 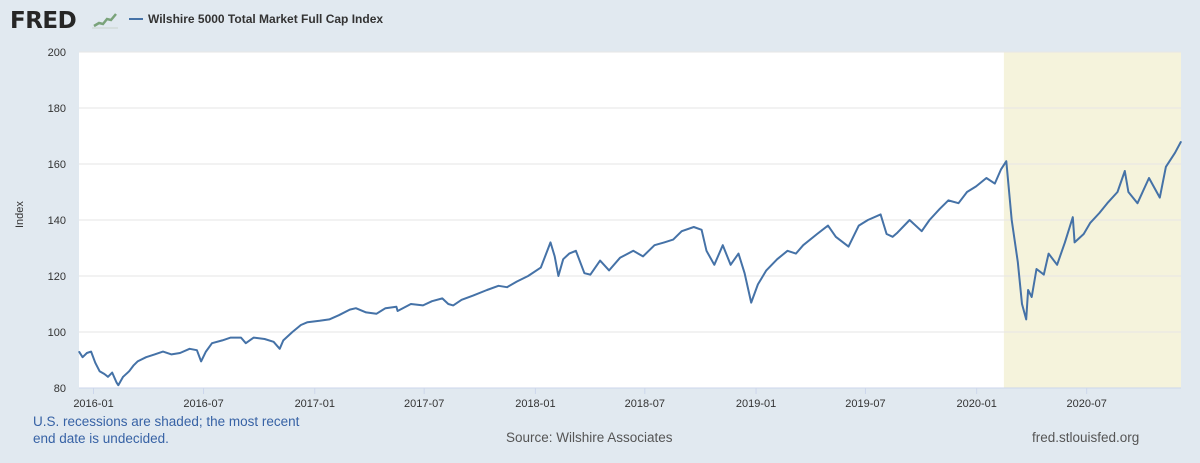 What do you see at coordinates (60, 389) in the screenshot?
I see `y-tick-label: 80` at bounding box center [60, 389].